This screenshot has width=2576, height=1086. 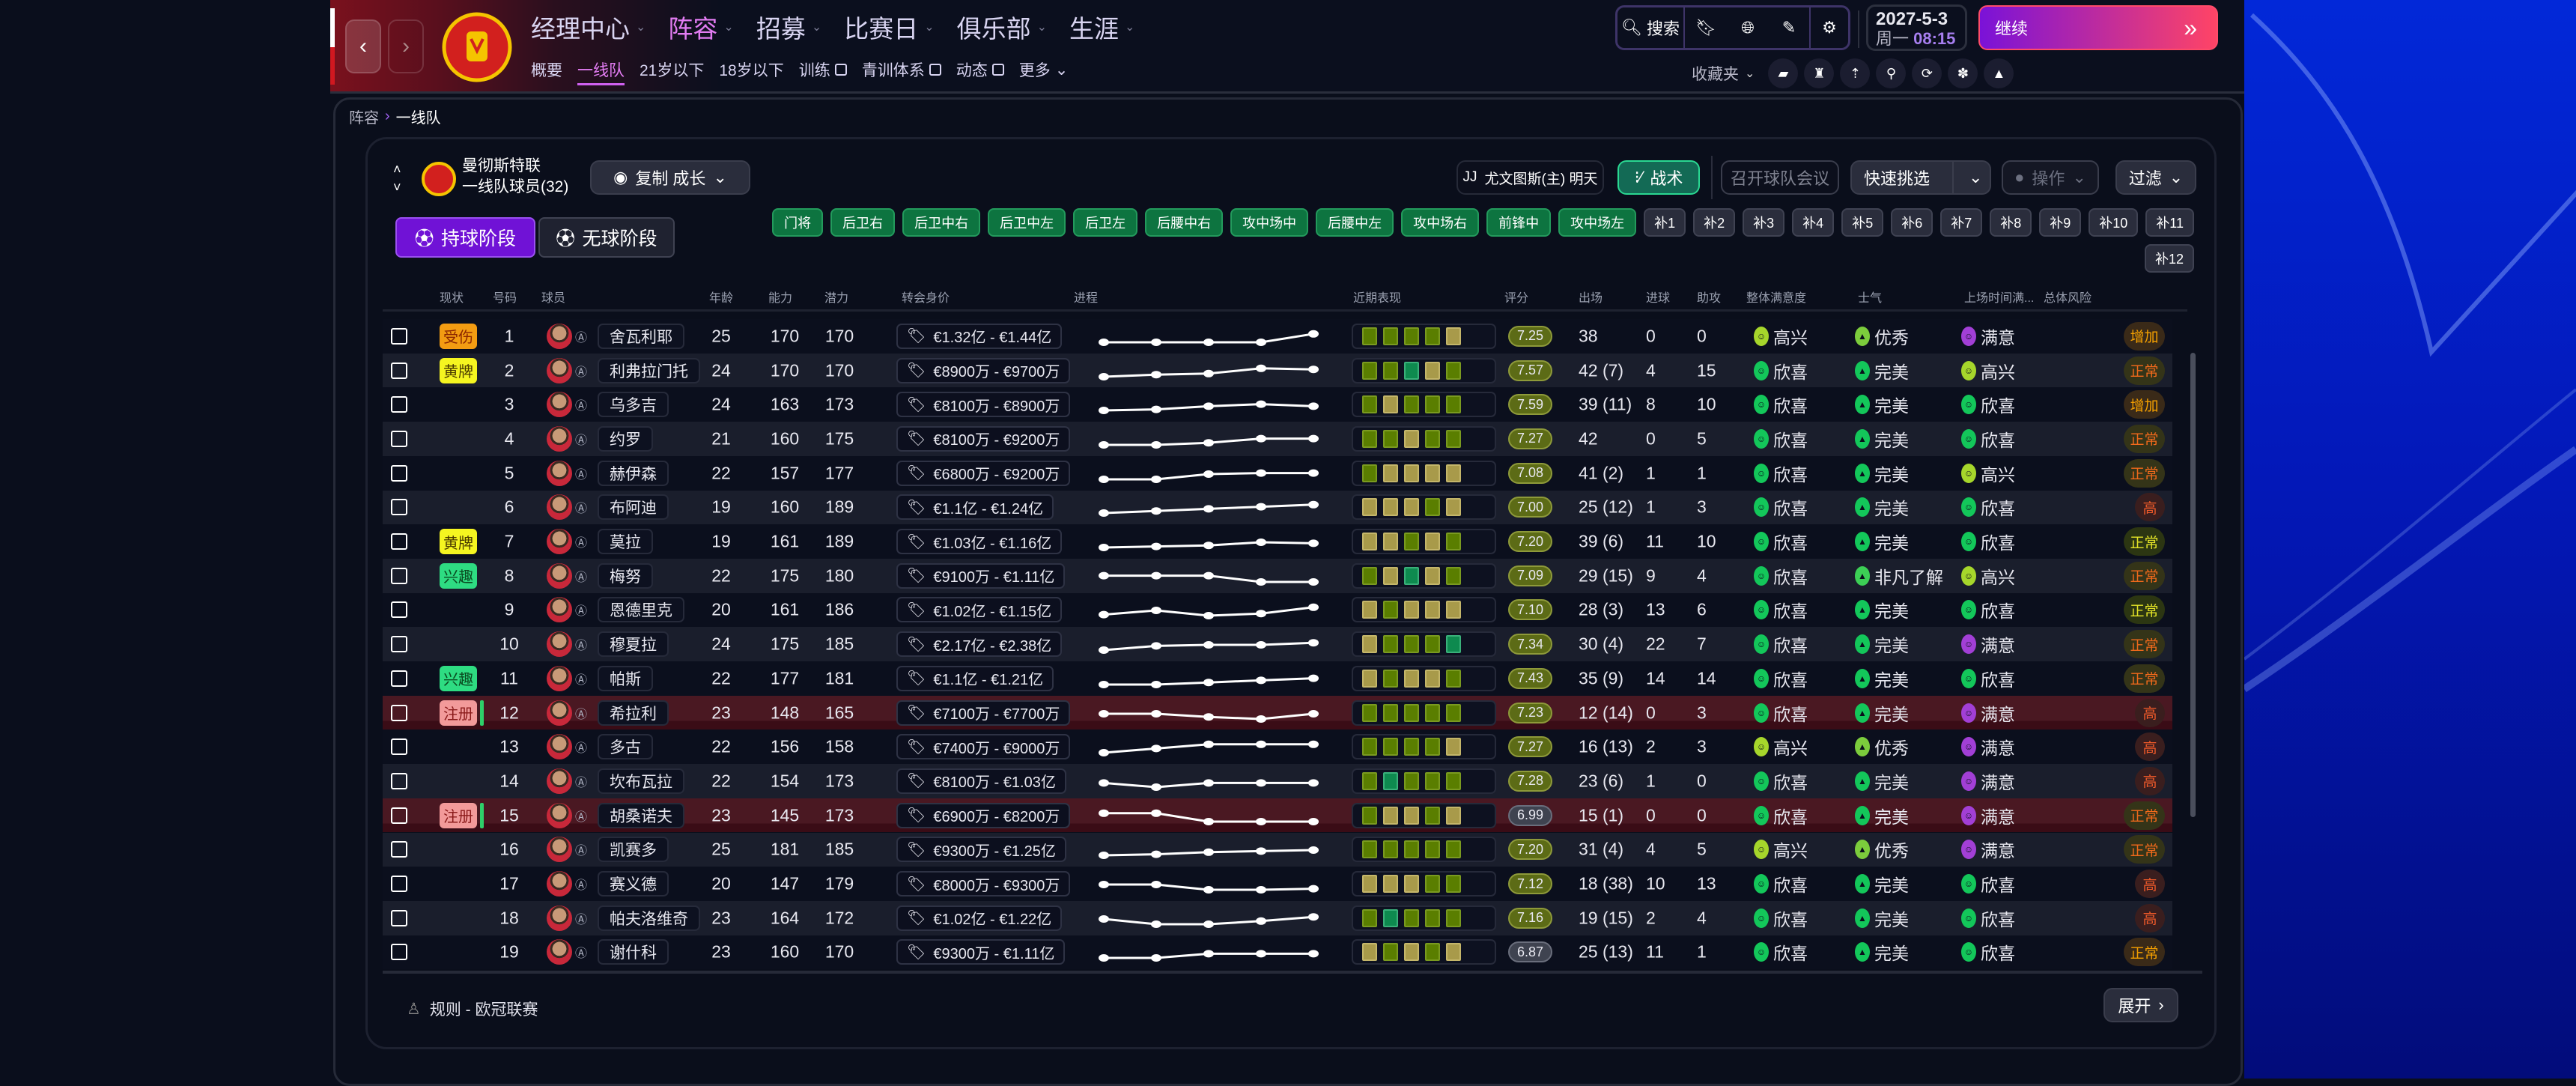 I want to click on position-slot: 后卫右, so click(x=863, y=222).